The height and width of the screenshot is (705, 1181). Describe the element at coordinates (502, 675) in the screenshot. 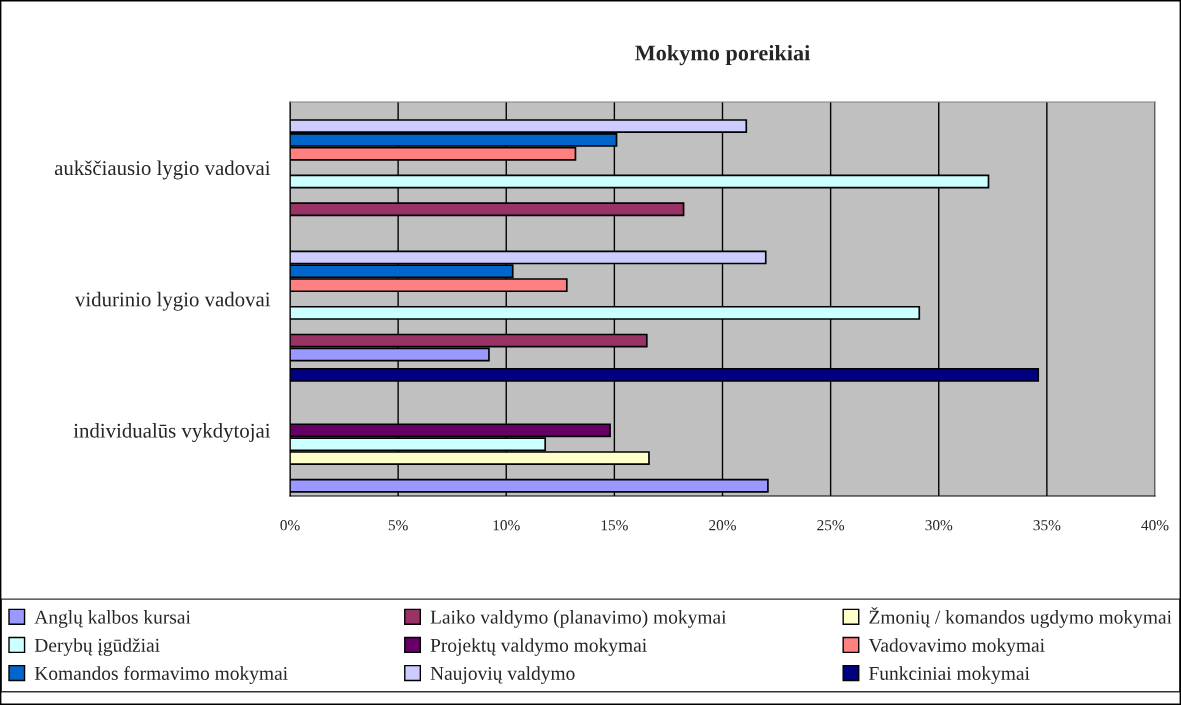

I see `legend-label: Naujovių valdymo` at that location.